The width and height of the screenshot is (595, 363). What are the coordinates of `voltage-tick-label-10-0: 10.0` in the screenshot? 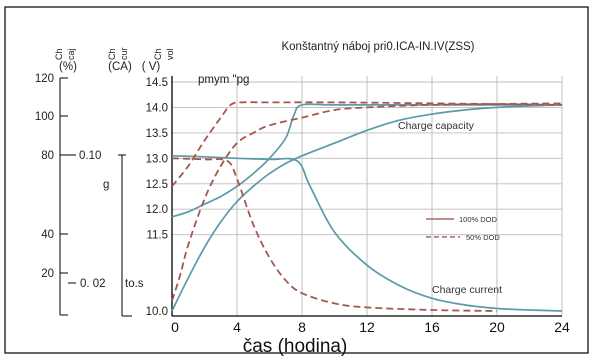 It's located at (157, 312).